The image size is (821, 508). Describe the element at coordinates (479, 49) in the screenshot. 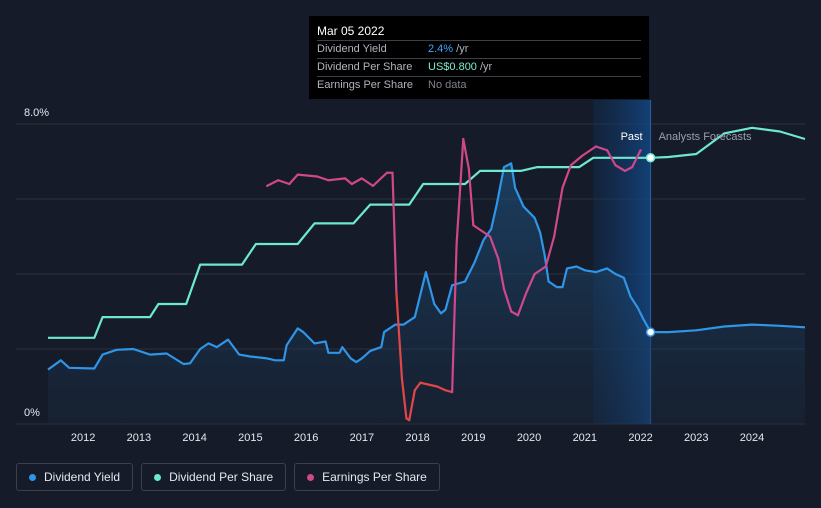

I see `tooltip-row-dividend-yield: Dividend Yield 2.4% /yr` at that location.